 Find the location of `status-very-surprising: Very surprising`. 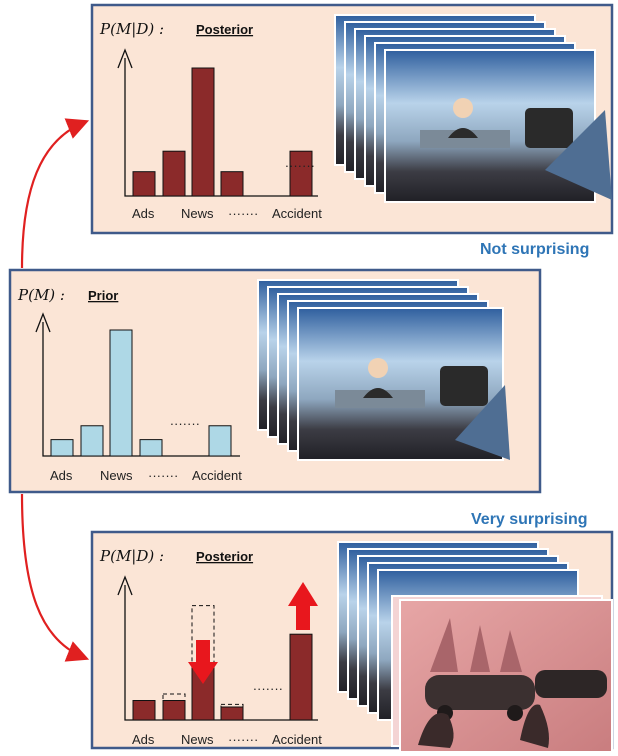

status-very-surprising: Very surprising is located at coordinates (529, 519).